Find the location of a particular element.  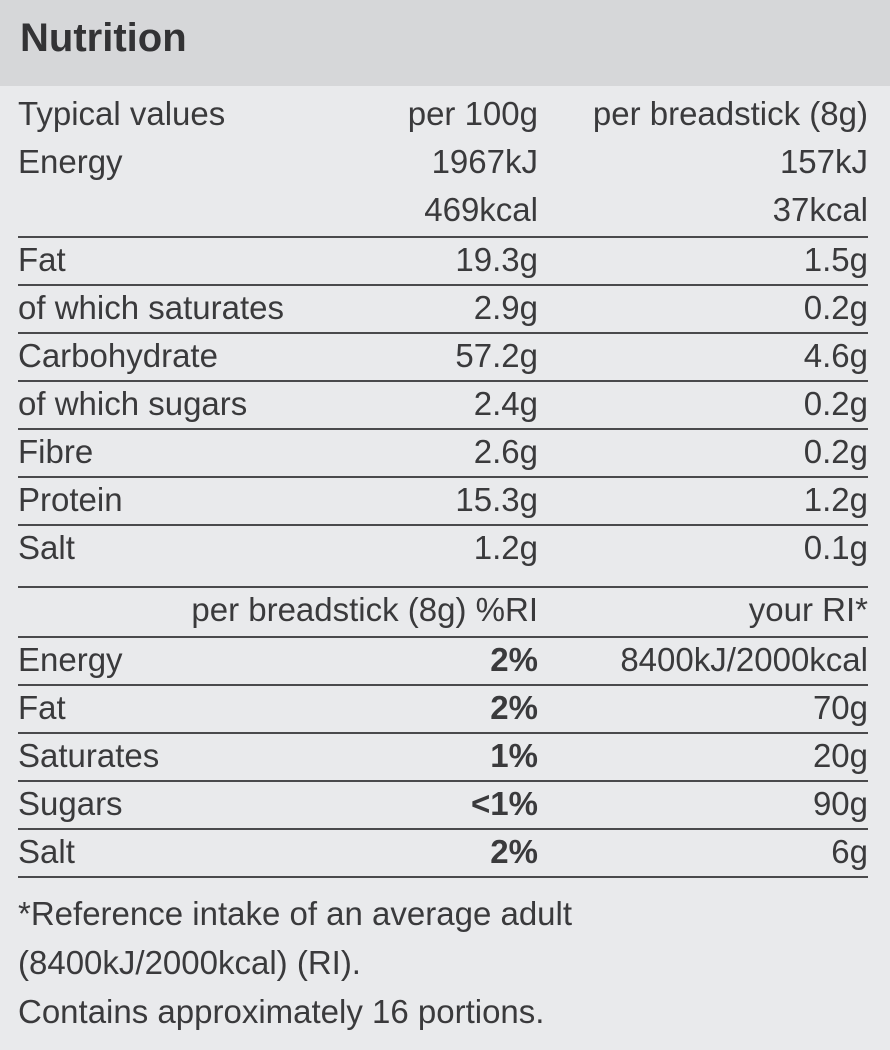

nutrient-label: of which sugars is located at coordinates (133, 403).